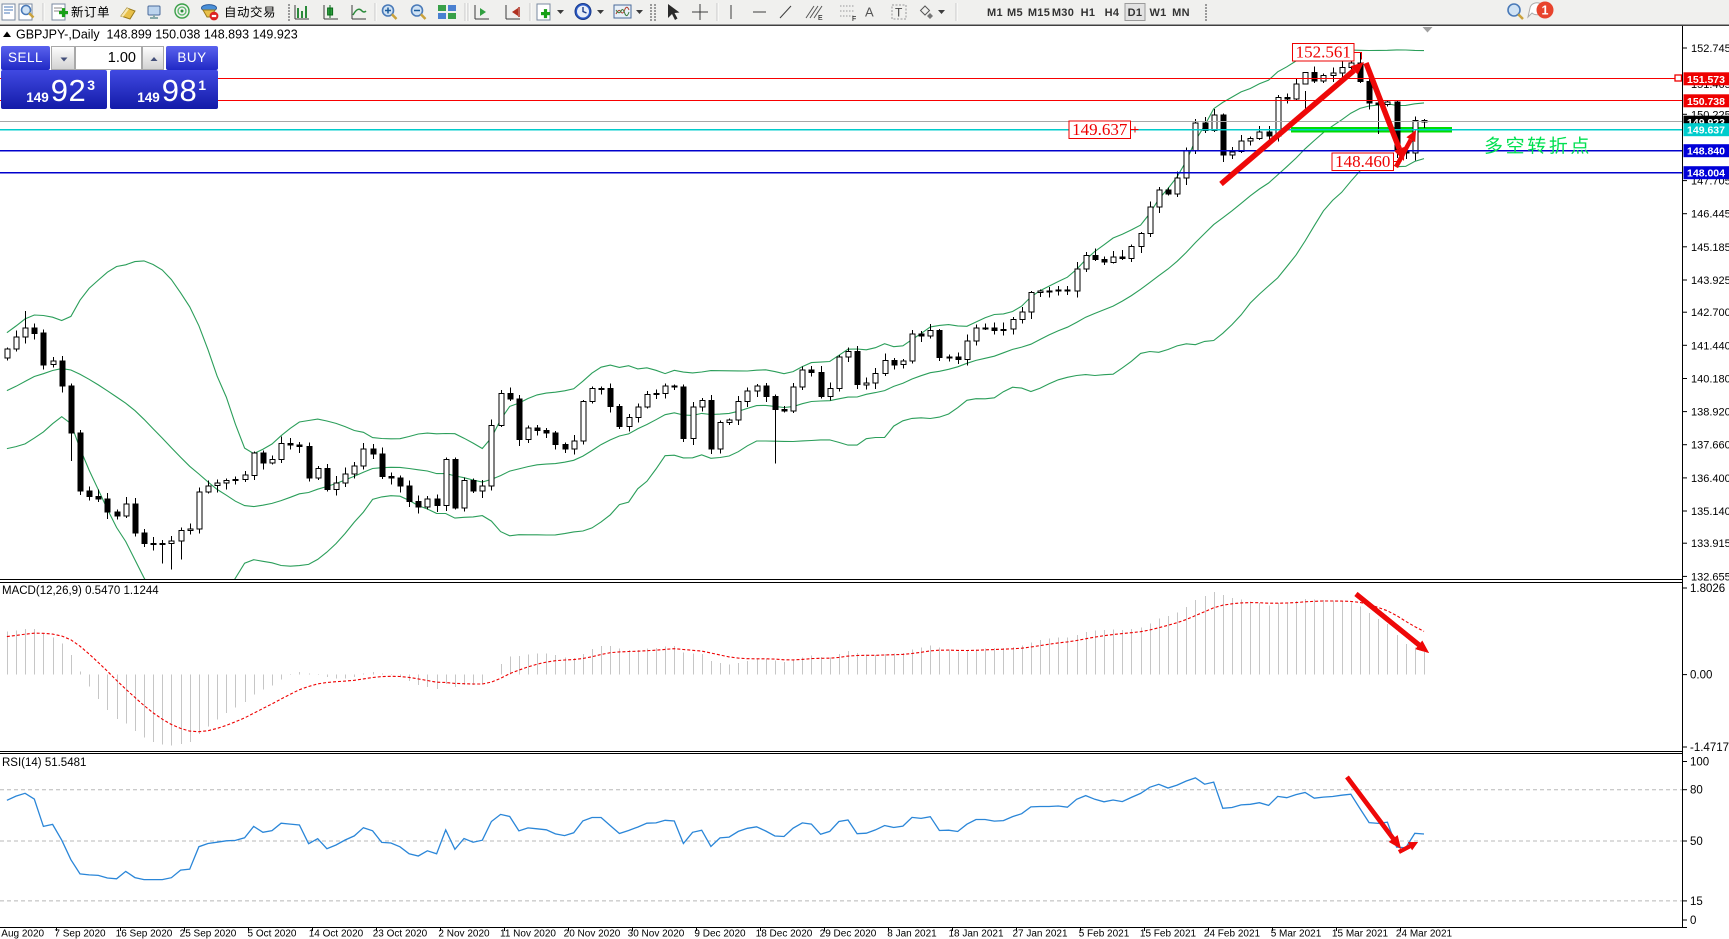 This screenshot has width=1729, height=939. What do you see at coordinates (144, 934) in the screenshot?
I see `svg-text: 16 Sep 2020` at bounding box center [144, 934].